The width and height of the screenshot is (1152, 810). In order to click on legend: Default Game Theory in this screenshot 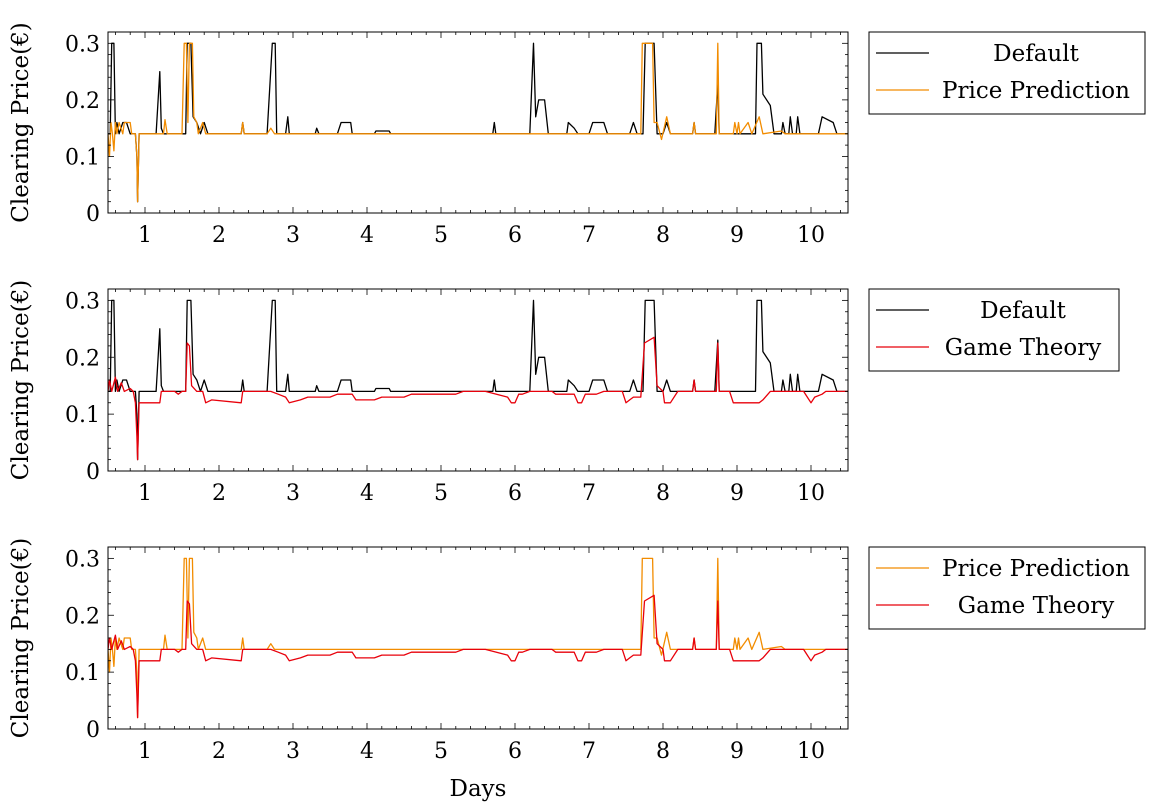, I will do `click(994, 330)`.